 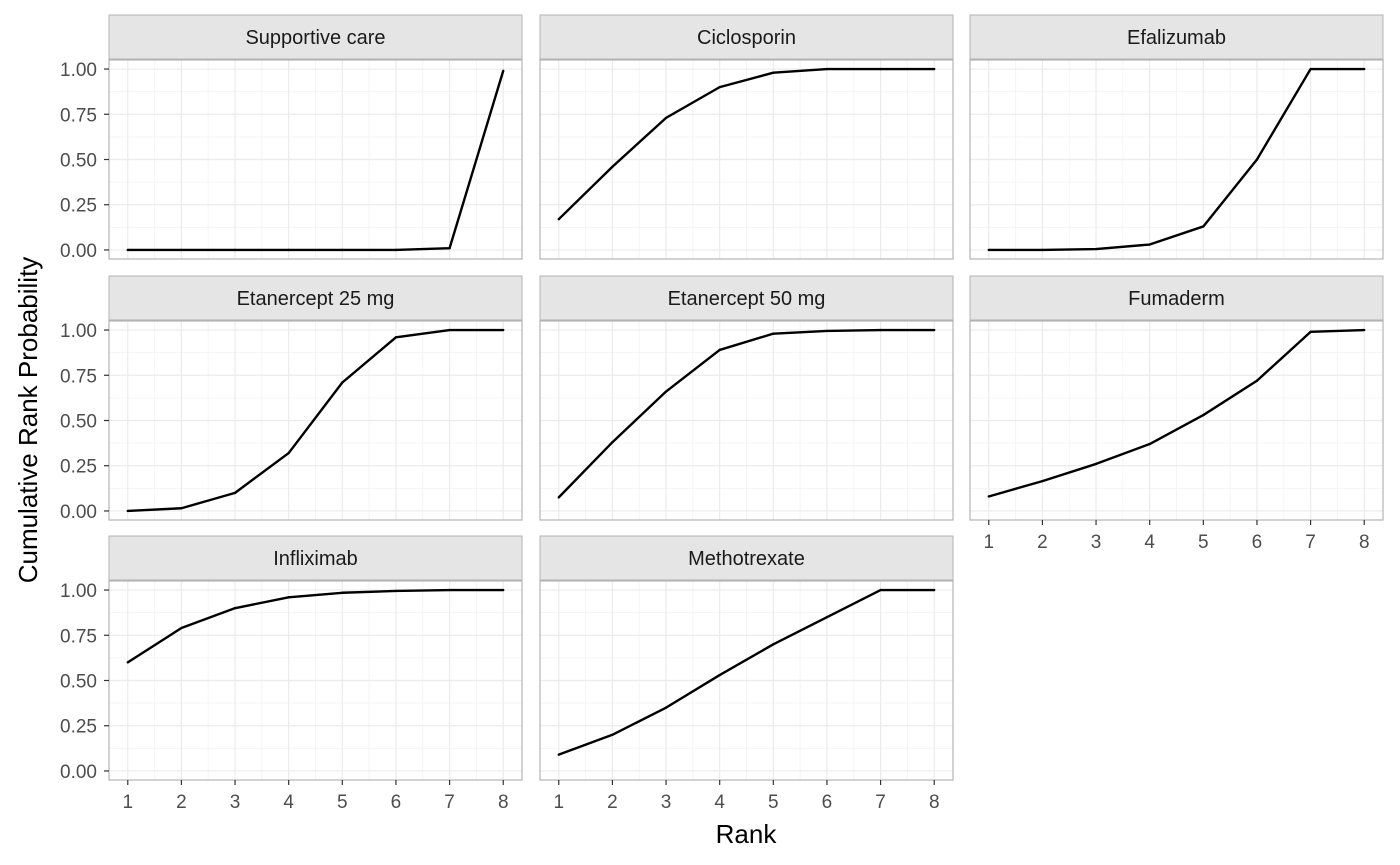 What do you see at coordinates (746, 137) in the screenshot?
I see `facet-panel: Ciclosporin` at bounding box center [746, 137].